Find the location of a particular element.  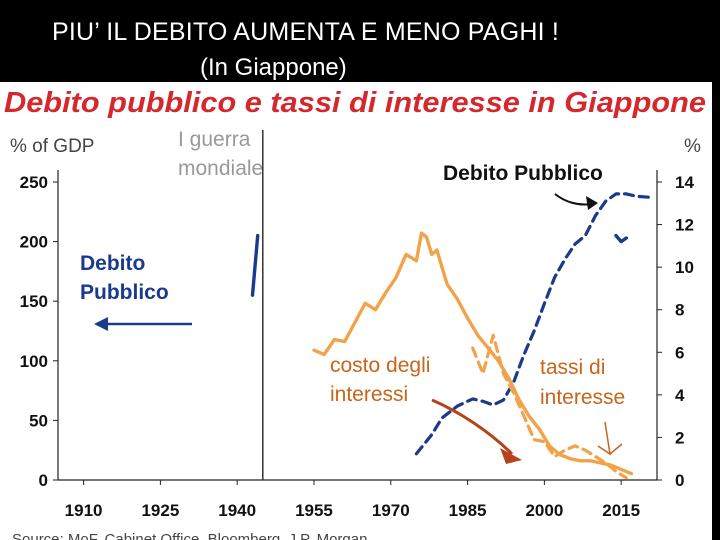

annotation-tassi-2: interesse is located at coordinates (582, 397).